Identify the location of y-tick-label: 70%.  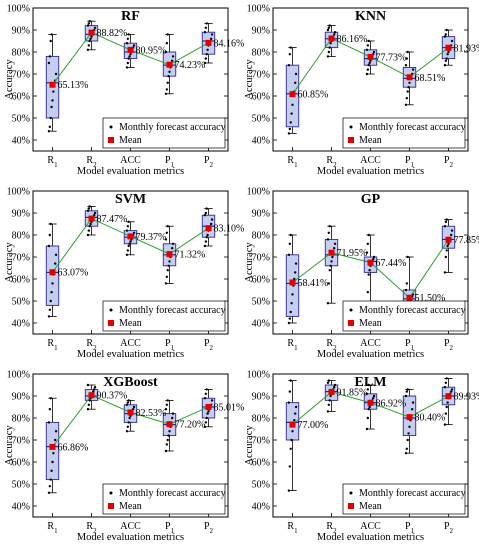
(261, 75).